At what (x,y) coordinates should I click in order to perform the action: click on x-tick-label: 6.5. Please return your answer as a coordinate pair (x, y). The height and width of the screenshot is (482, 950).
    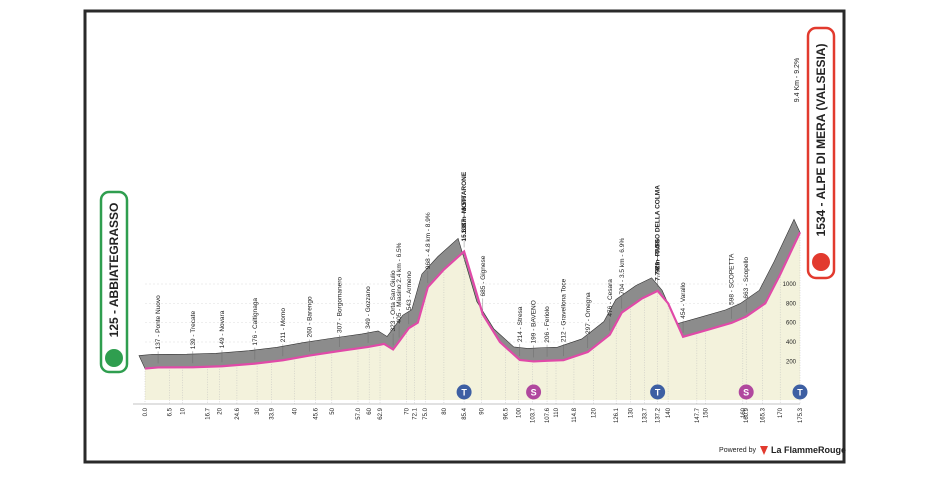
    Looking at the image, I should click on (170, 411).